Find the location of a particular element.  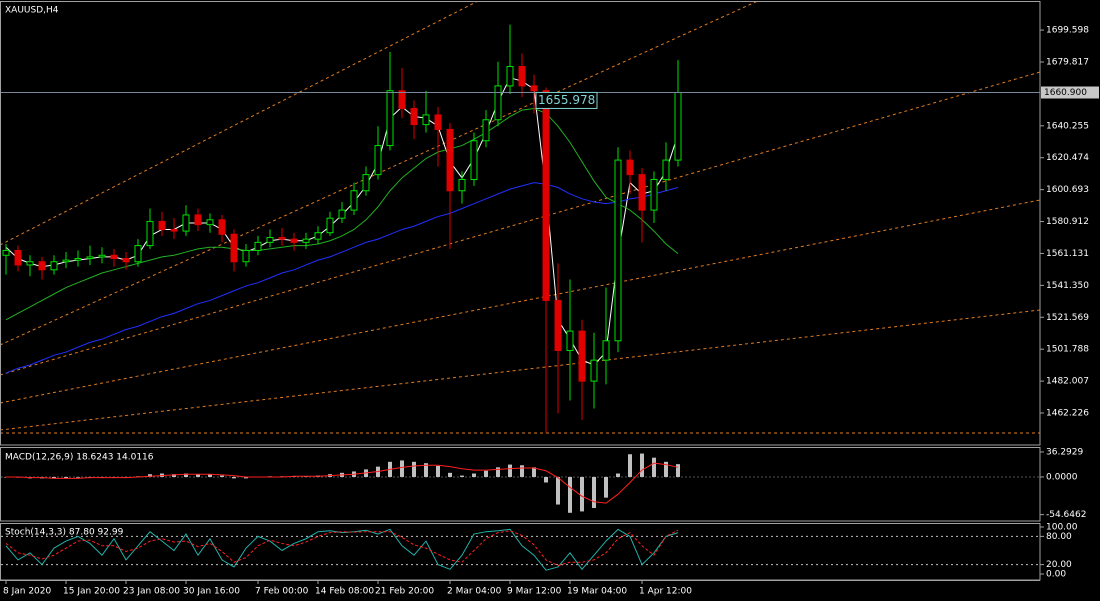

x-tick-label: 21 Feb 20:00 is located at coordinates (404, 592).